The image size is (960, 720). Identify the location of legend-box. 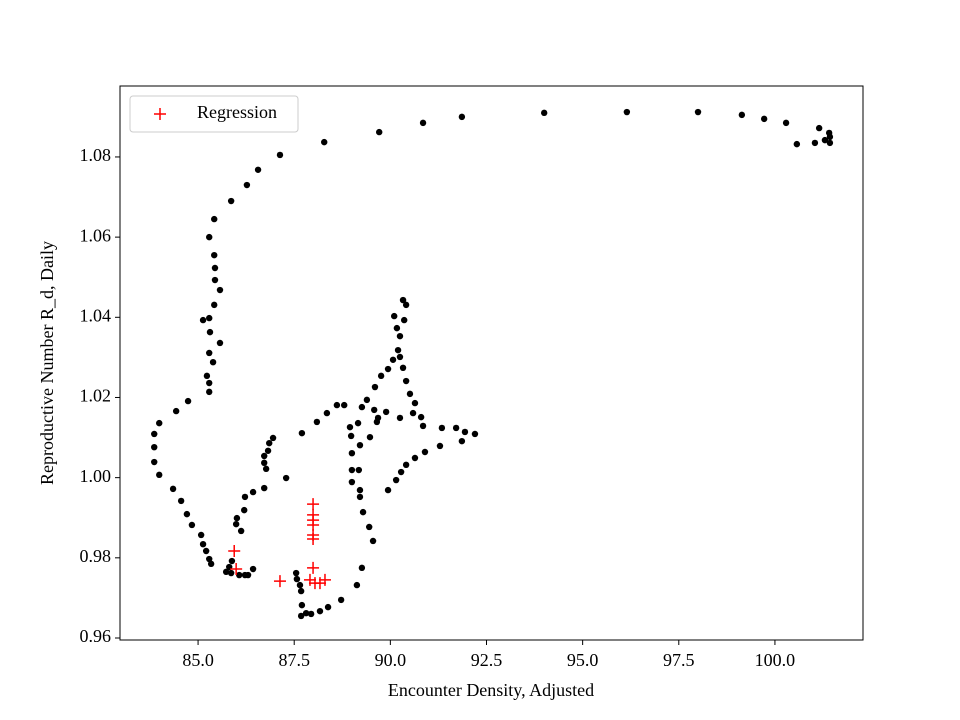
(214, 114).